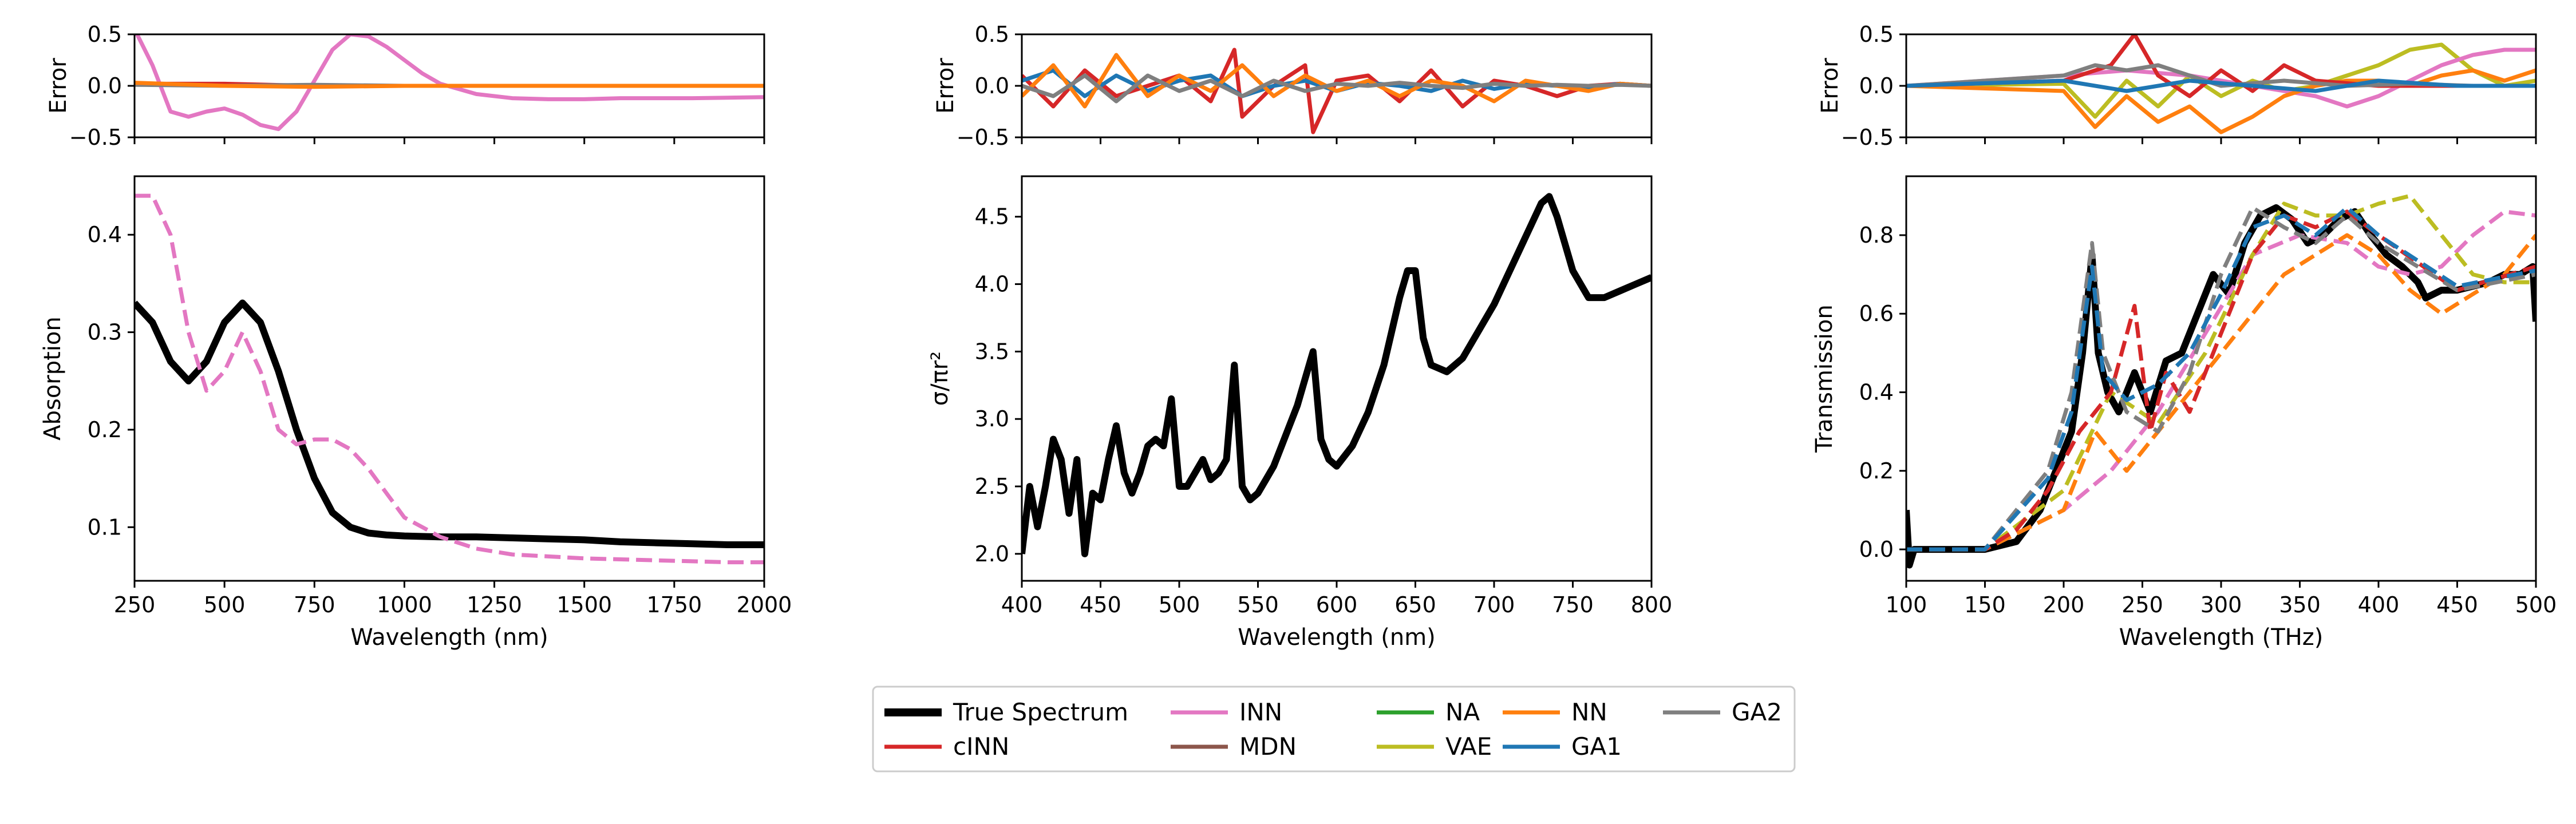 This screenshot has width=2576, height=824. What do you see at coordinates (494, 604) in the screenshot?
I see `x-tick-label: 1250` at bounding box center [494, 604].